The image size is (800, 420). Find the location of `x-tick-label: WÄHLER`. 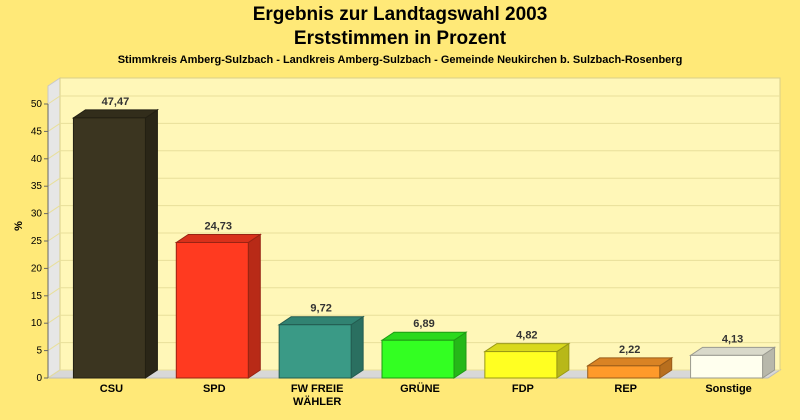

x-tick-label: WÄHLER is located at coordinates (317, 401).